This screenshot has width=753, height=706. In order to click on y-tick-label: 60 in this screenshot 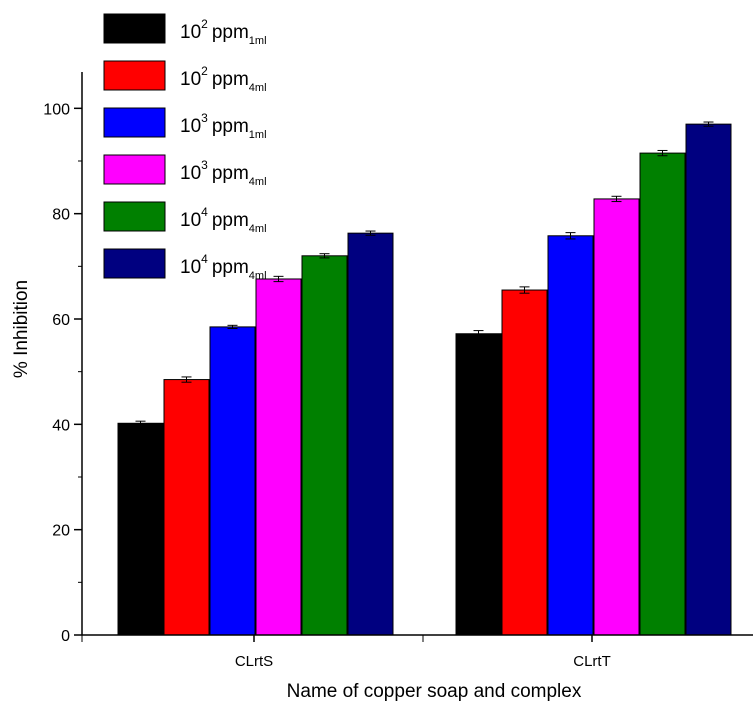, I will do `click(61, 320)`.